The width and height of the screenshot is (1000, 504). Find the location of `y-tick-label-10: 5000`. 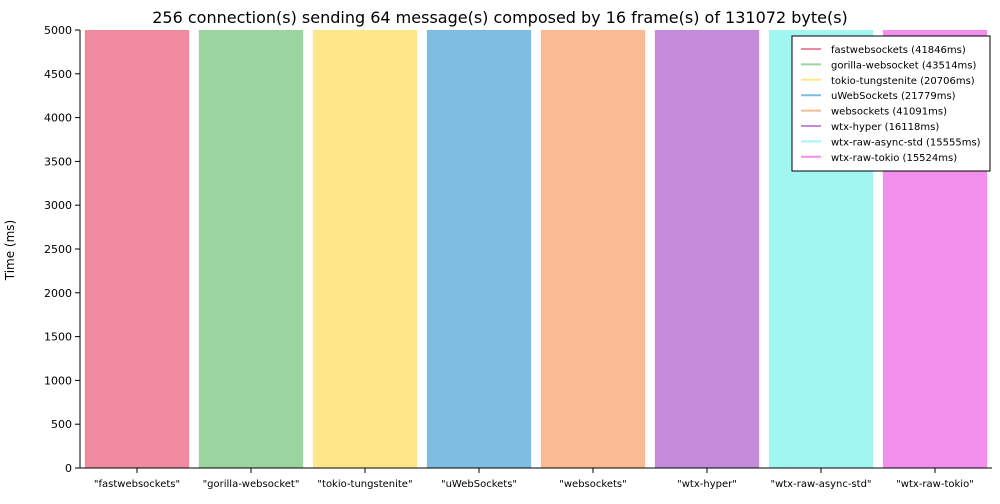

y-tick-label-10: 5000 is located at coordinates (58, 30).